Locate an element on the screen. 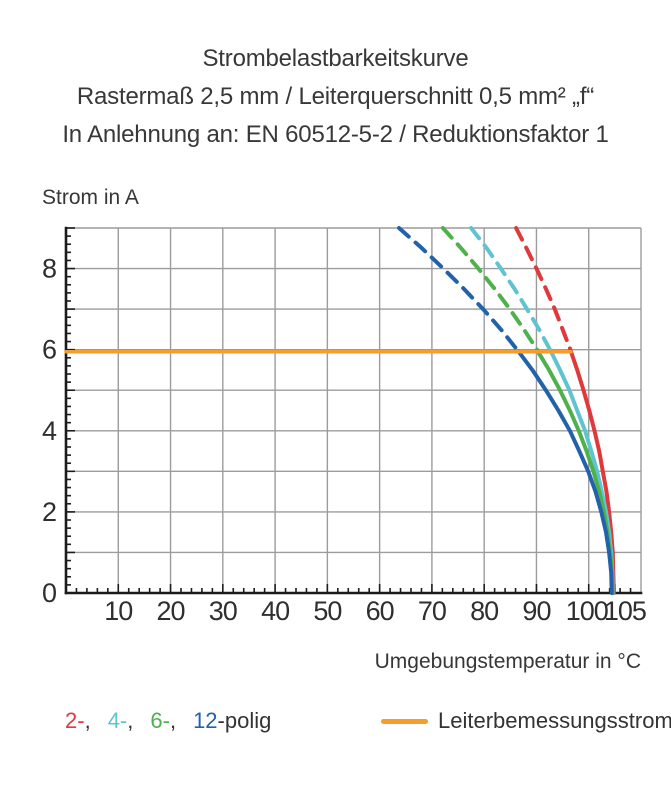 The width and height of the screenshot is (671, 796). legend-pole-trail: -polig is located at coordinates (244, 720).